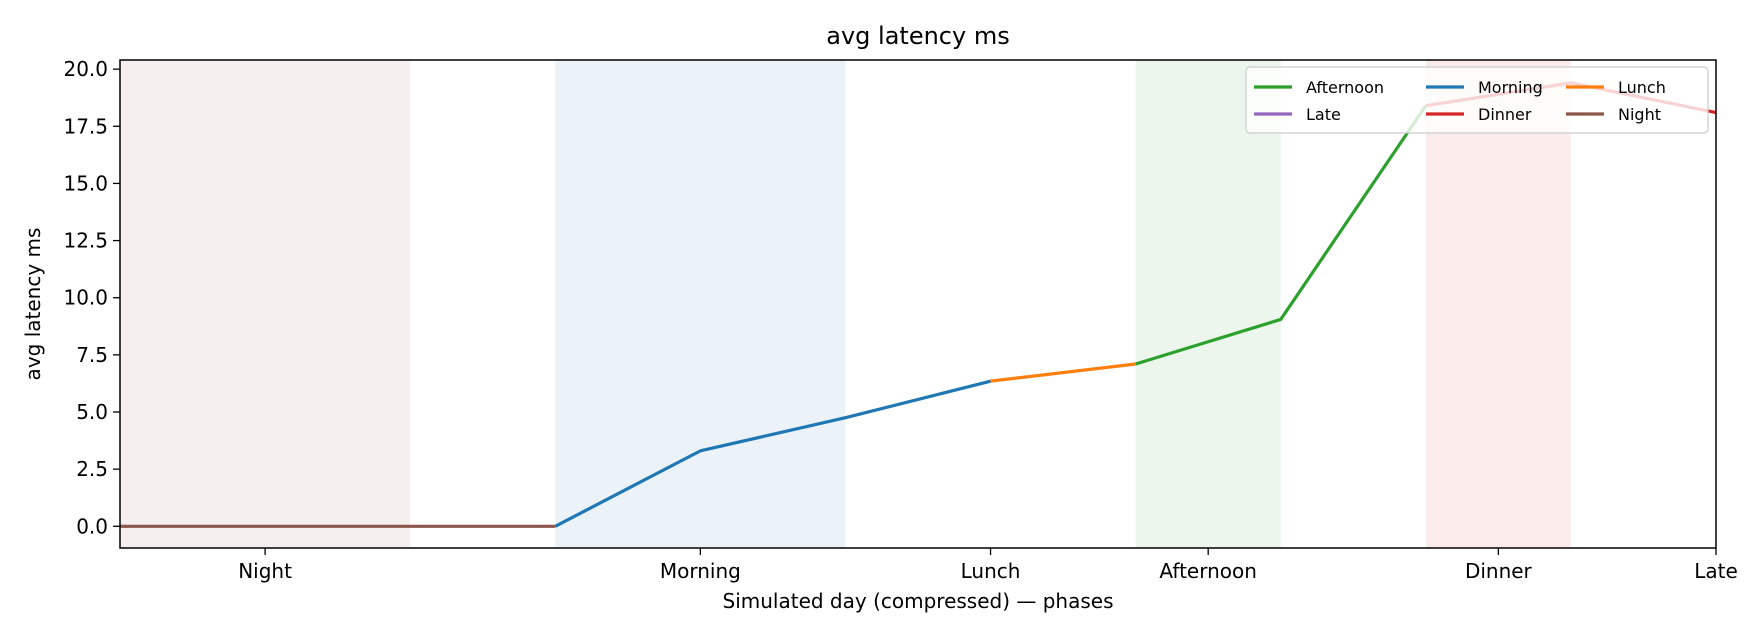 Image resolution: width=1760 pixels, height=640 pixels. I want to click on x-tick-label-morning: Morning, so click(700, 571).